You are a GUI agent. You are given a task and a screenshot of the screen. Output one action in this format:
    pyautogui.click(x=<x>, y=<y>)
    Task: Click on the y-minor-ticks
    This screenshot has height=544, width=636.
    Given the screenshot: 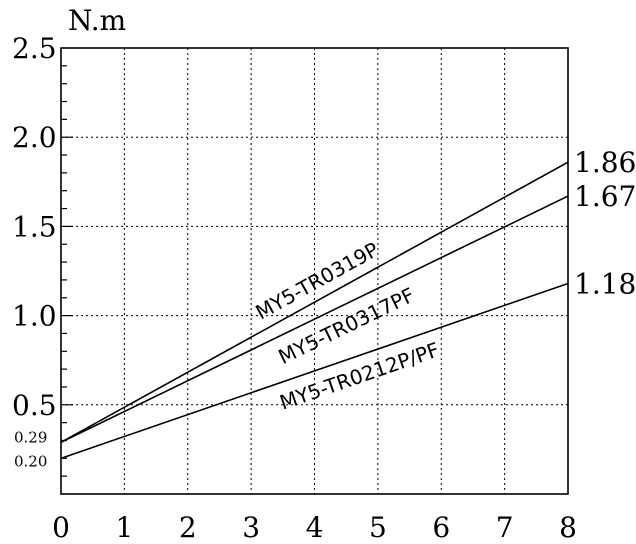 What is the action you would take?
    pyautogui.click(x=67, y=271)
    